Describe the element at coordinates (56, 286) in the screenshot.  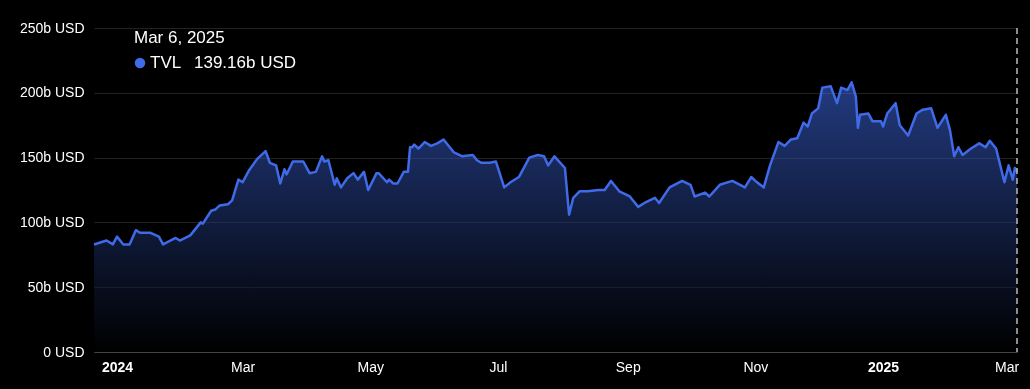
I see `y-tick-label: 50b USD` at that location.